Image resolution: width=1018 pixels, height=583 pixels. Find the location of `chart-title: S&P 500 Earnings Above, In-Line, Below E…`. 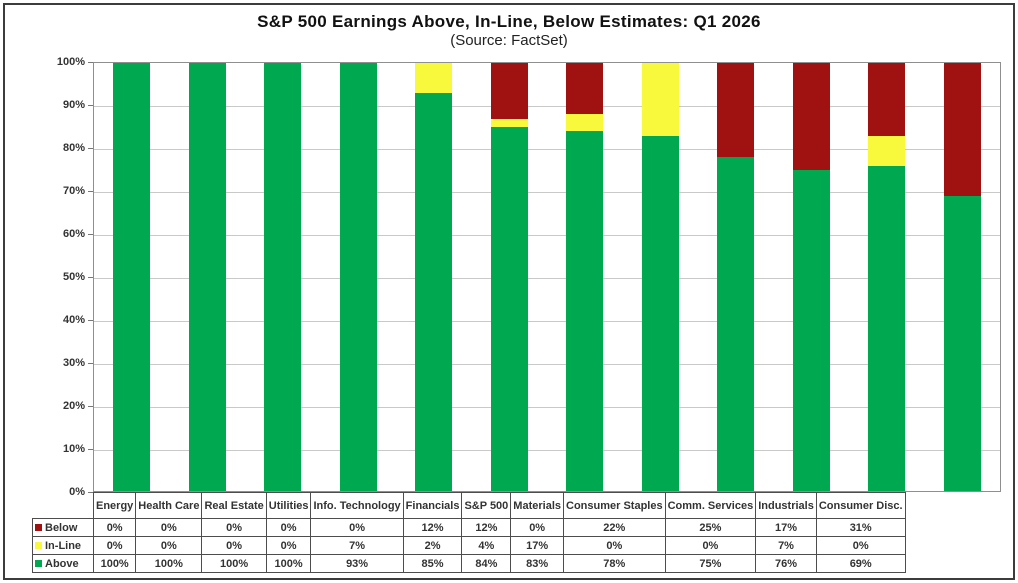

chart-title: S&P 500 Earnings Above, In-Line, Below E… is located at coordinates (509, 21).